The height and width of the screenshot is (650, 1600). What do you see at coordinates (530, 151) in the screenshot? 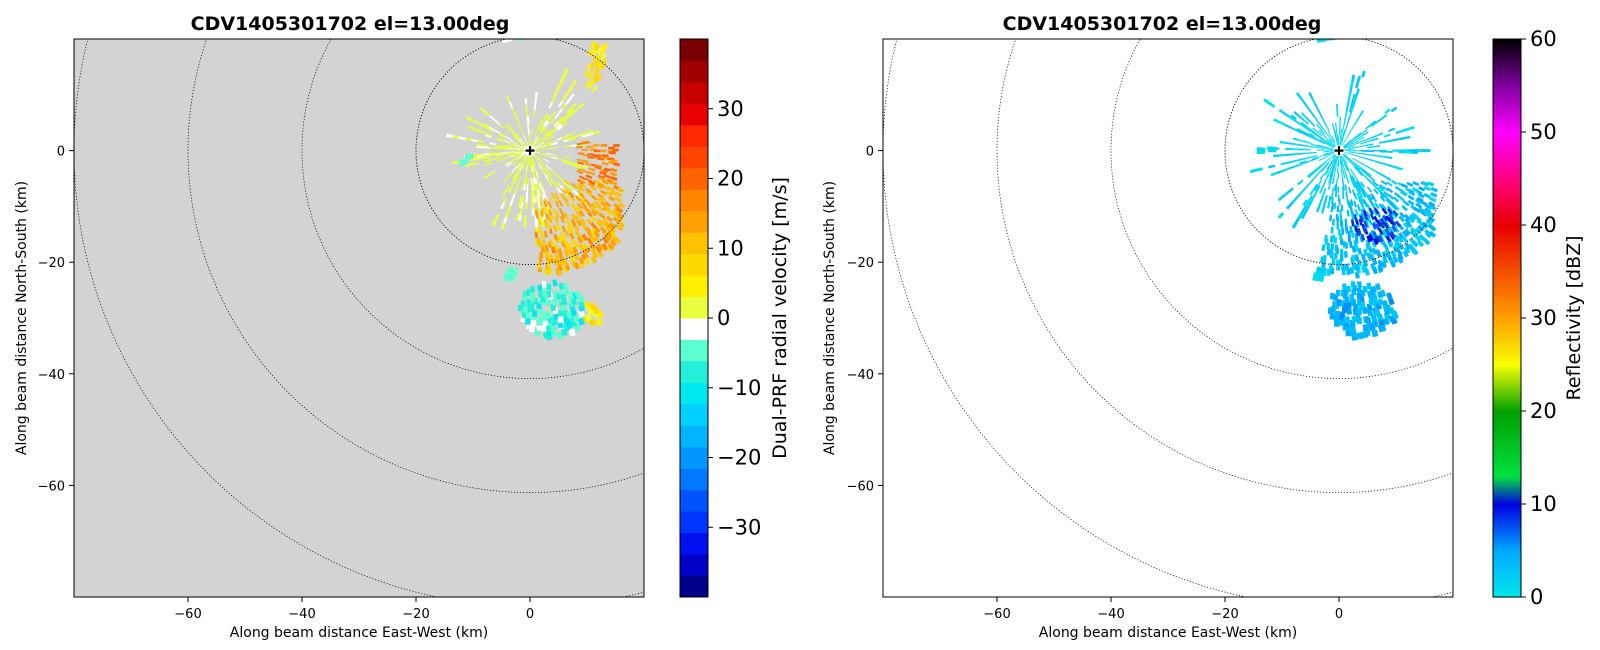
I see `radar-location-marker-velocity` at bounding box center [530, 151].